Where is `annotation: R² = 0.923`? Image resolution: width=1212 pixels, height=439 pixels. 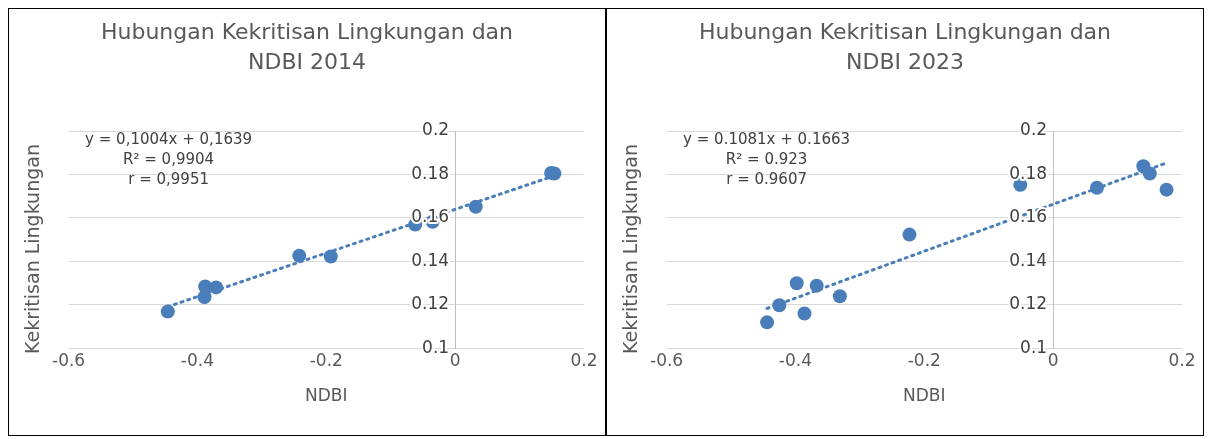
annotation: R² = 0.923 is located at coordinates (766, 159).